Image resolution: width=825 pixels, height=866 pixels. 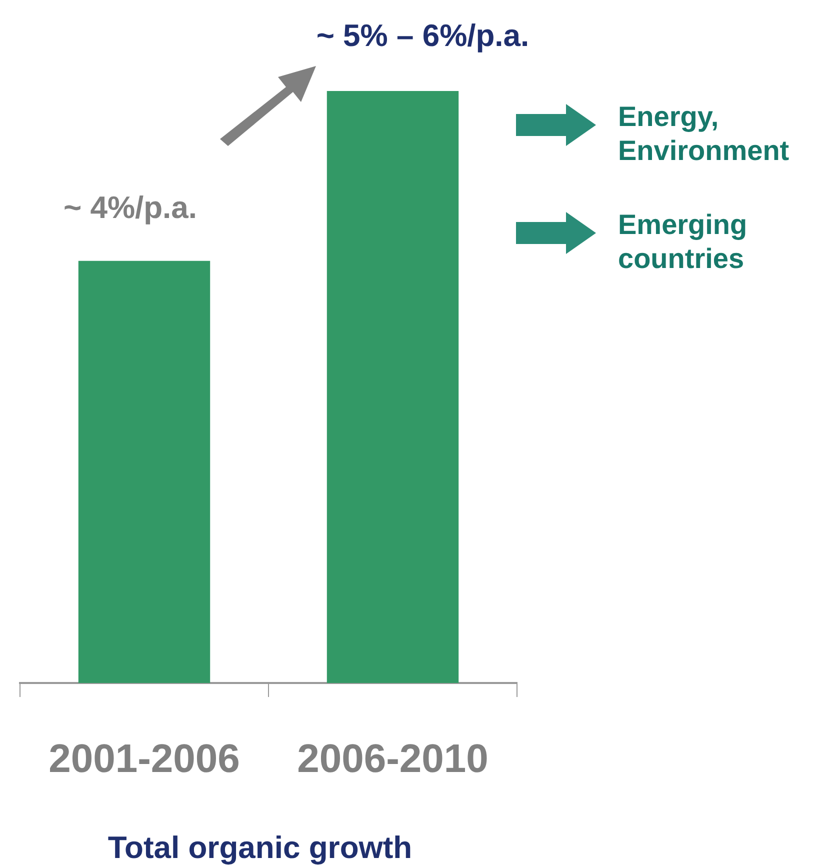 I want to click on x-tick-label: 2006-2010, so click(x=392, y=759).